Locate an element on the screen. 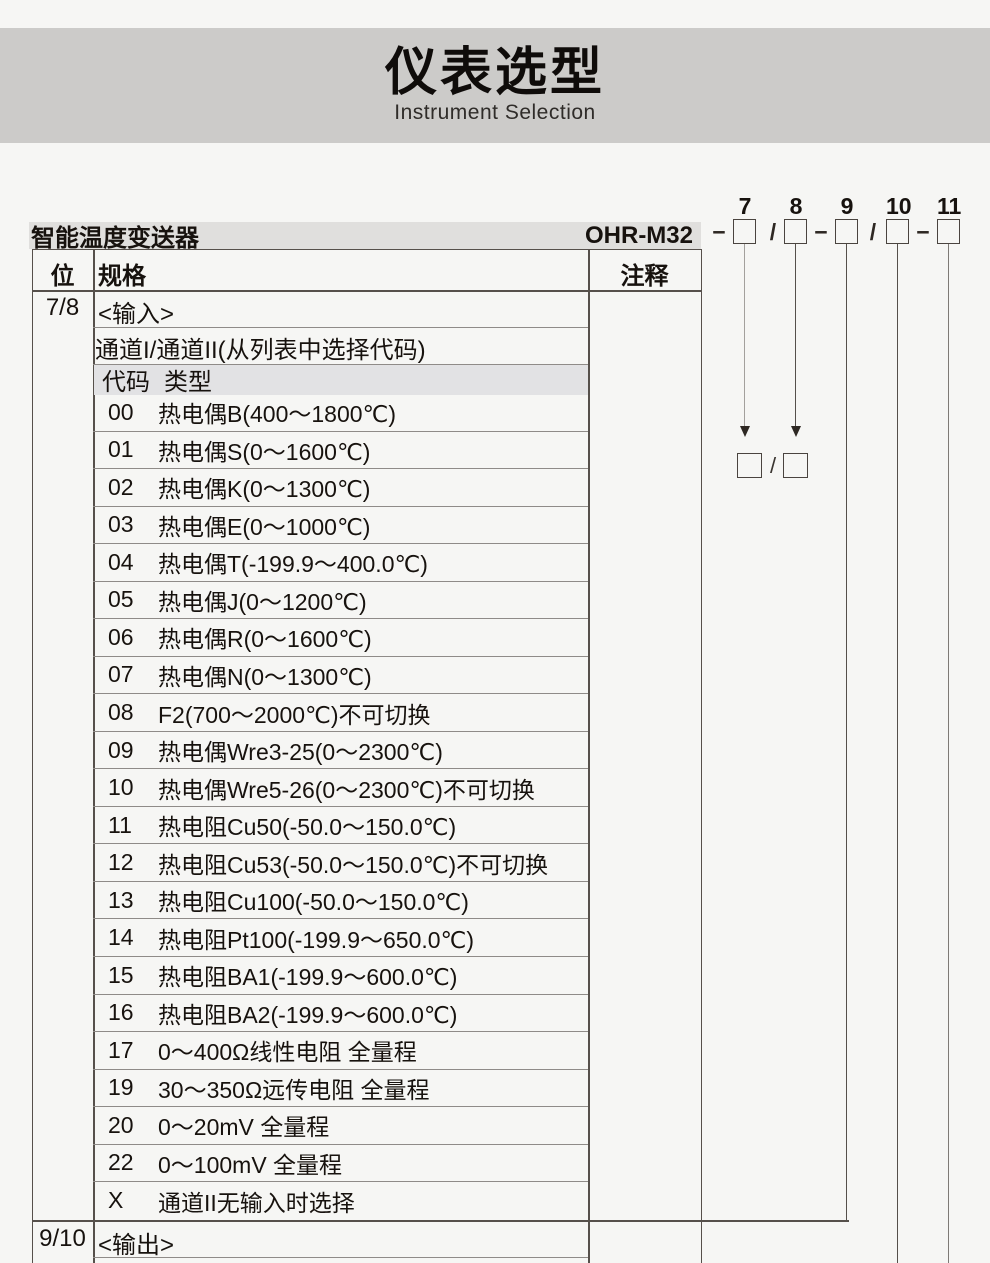 The image size is (990, 1263). table-line-input-bottom is located at coordinates (340, 327).